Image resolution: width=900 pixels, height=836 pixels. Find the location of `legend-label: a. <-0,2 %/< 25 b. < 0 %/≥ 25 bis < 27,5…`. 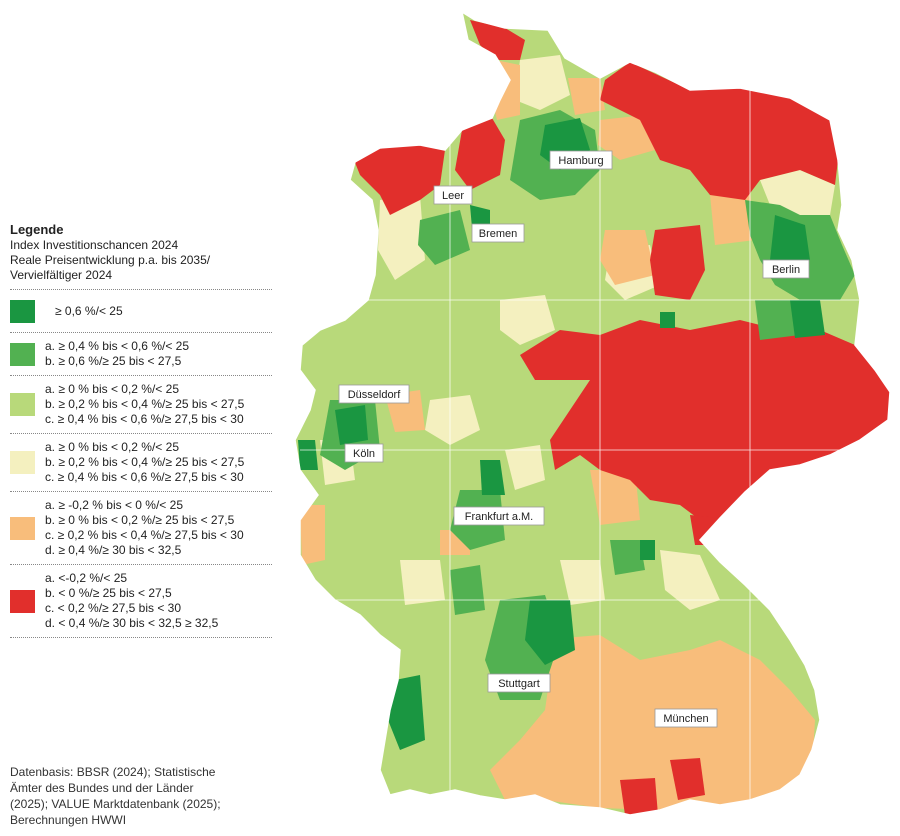

legend-label: a. <-0,2 %/< 25 b. < 0 %/≥ 25 bis < 27,5… is located at coordinates (131, 601).